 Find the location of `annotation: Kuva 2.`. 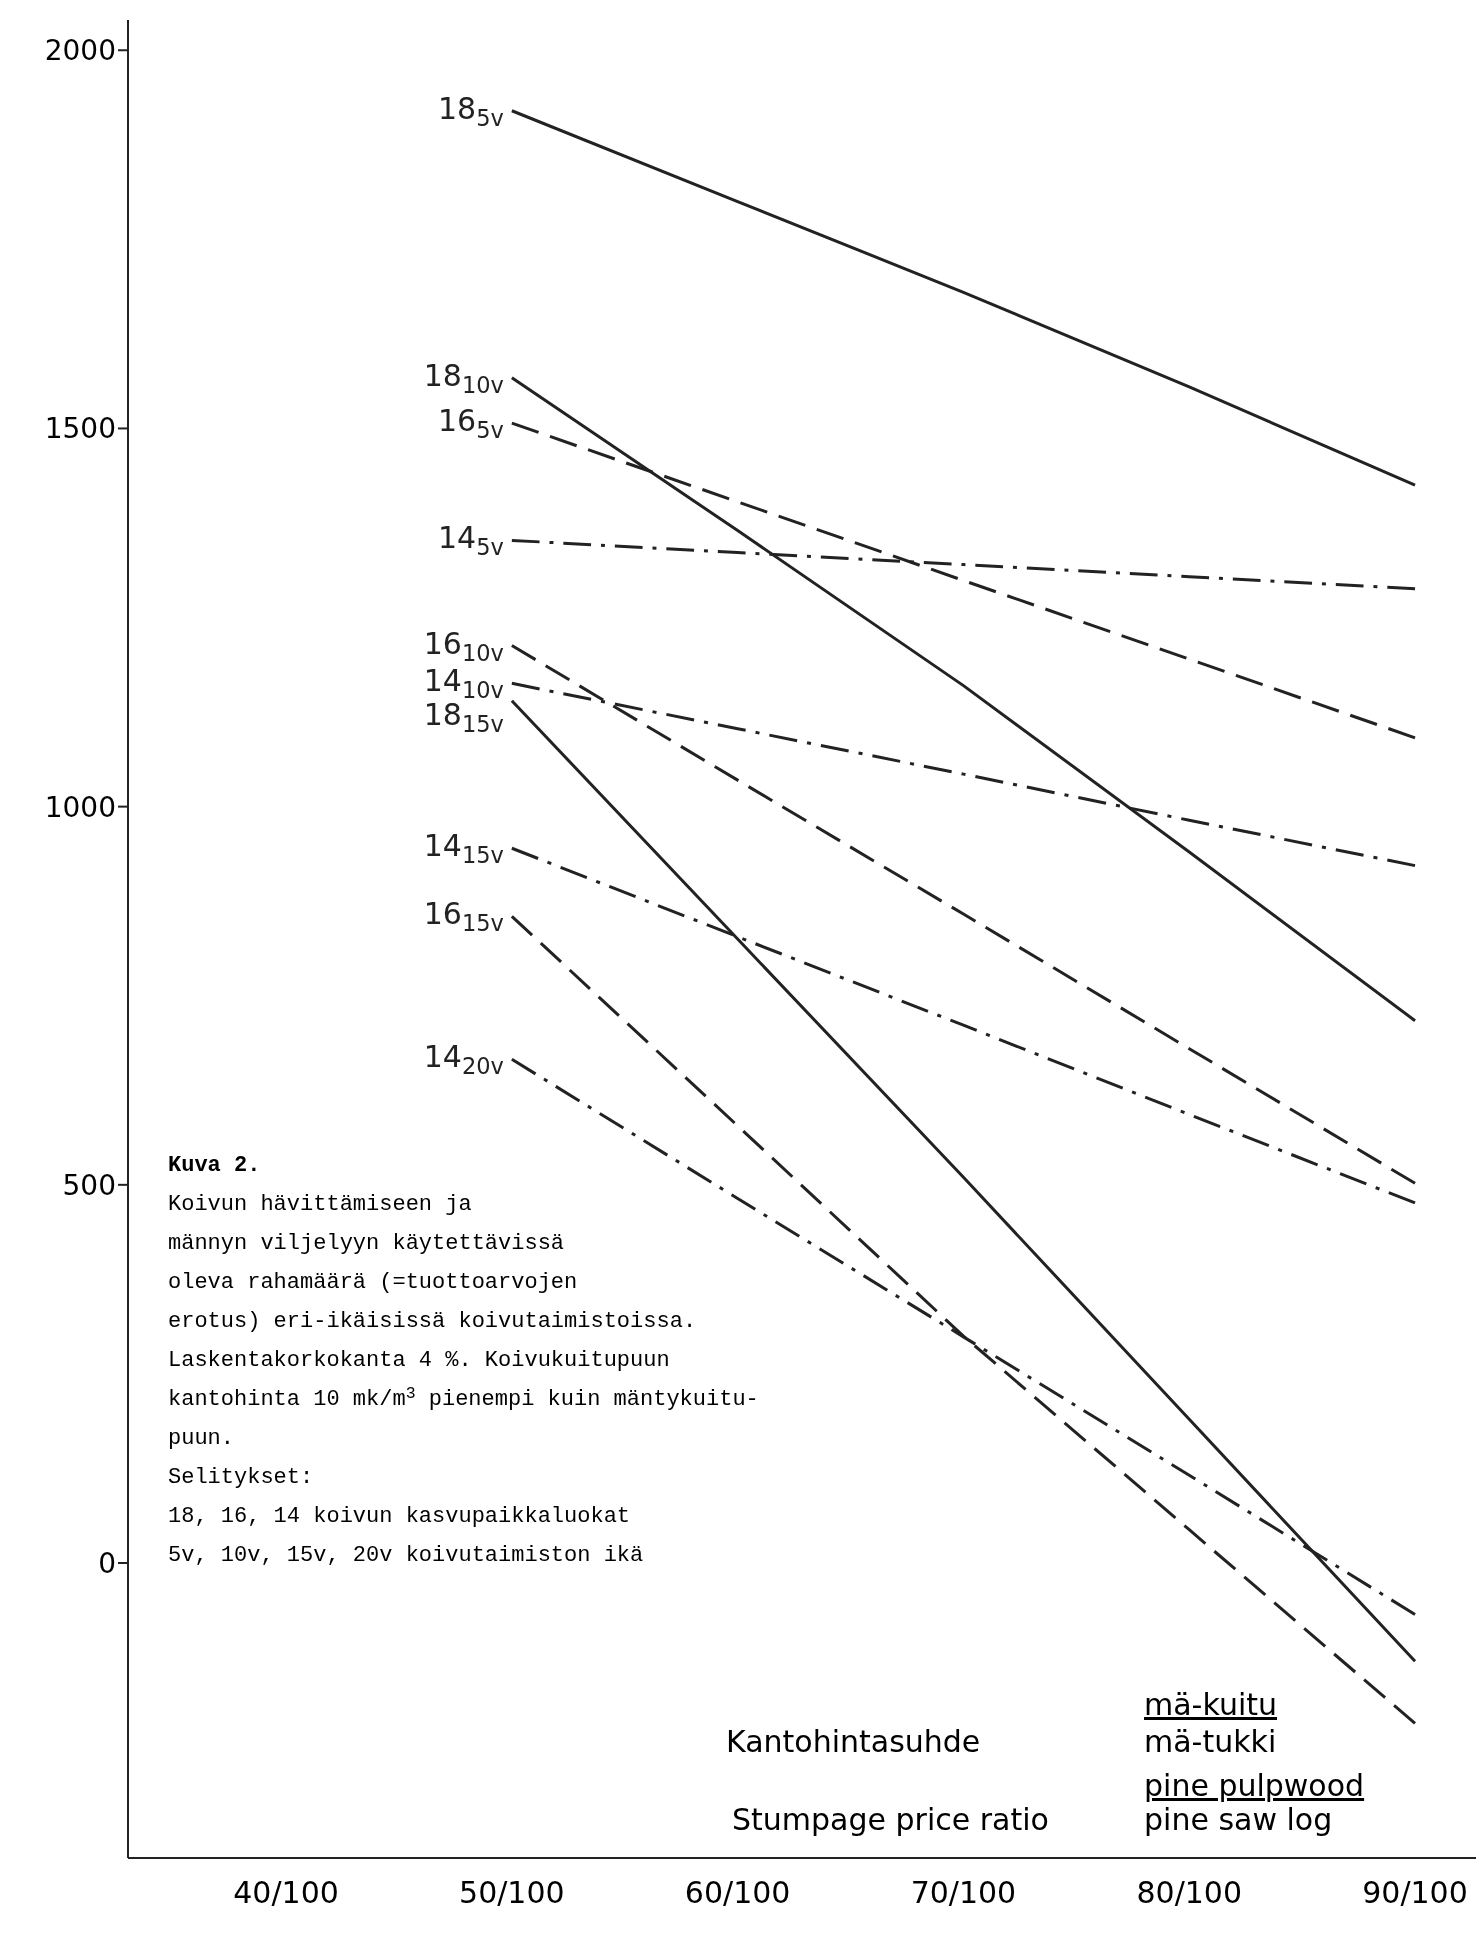

annotation: Kuva 2. is located at coordinates (214, 1165).